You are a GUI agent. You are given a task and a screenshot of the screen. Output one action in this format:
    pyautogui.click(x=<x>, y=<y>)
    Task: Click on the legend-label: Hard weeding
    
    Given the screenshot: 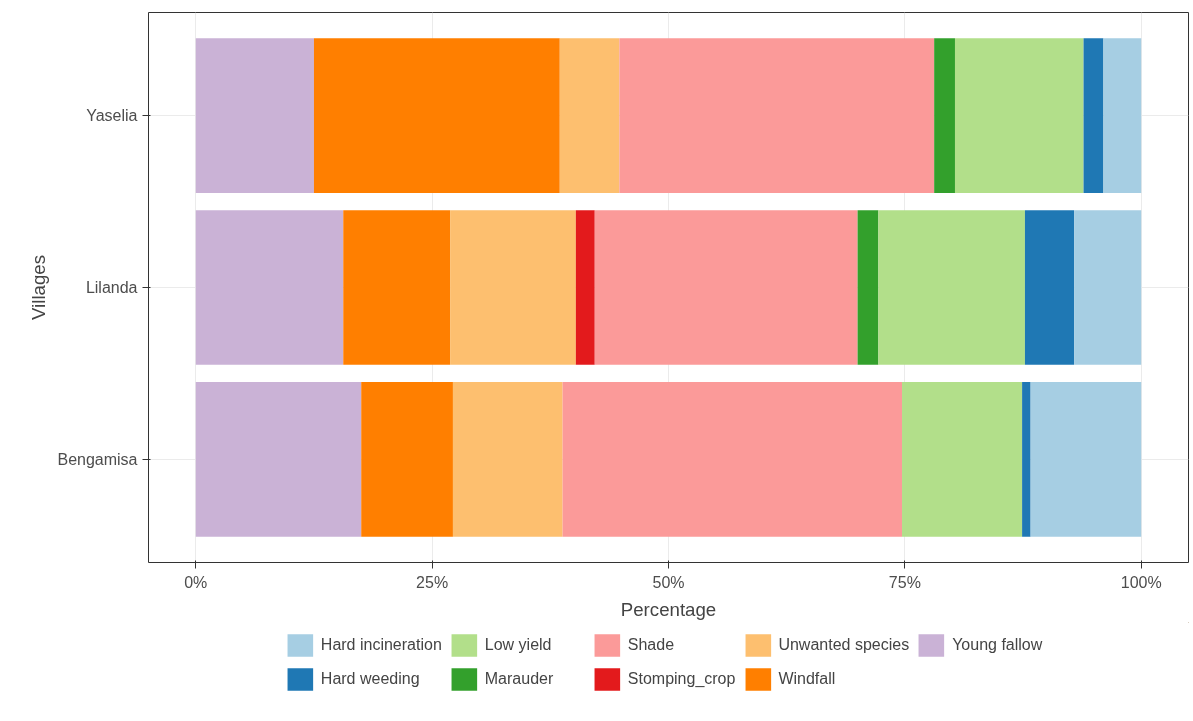 What is the action you would take?
    pyautogui.click(x=370, y=679)
    